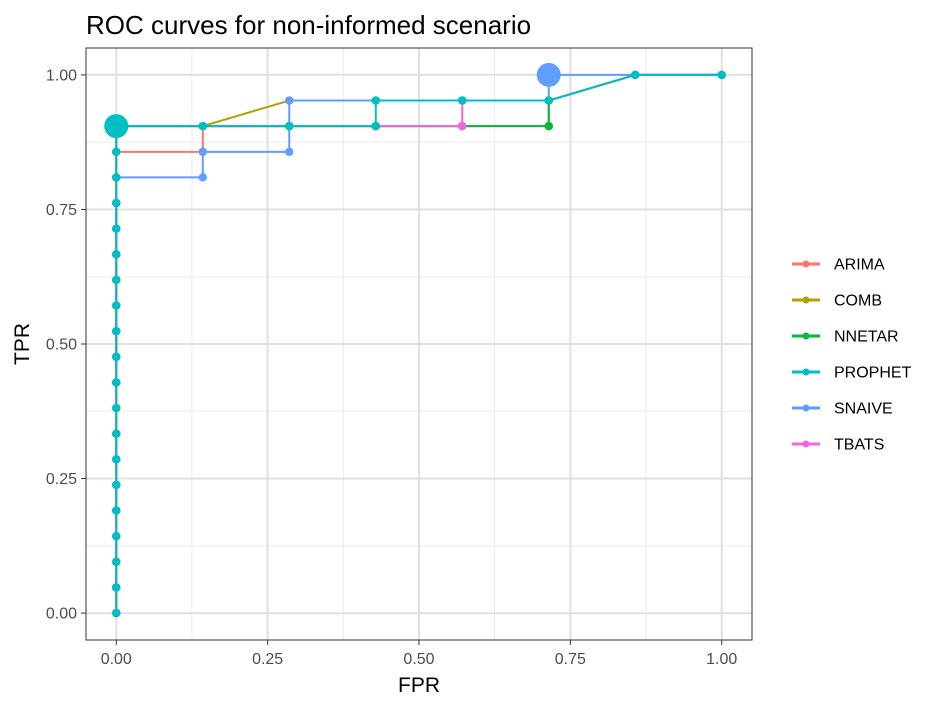 The width and height of the screenshot is (944, 707). Describe the element at coordinates (548, 74) in the screenshot. I see `highlight-point-snaive` at that location.